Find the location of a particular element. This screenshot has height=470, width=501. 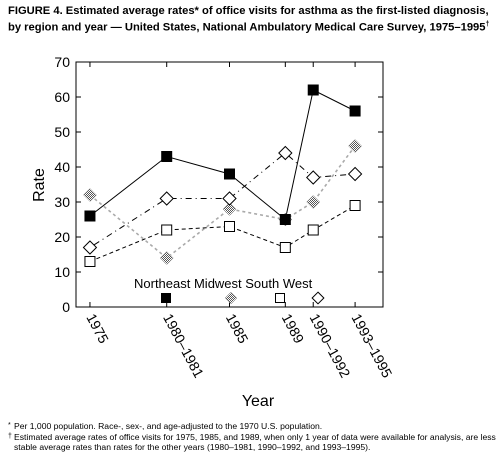

y-tick-label-0: 0 is located at coordinates (66, 307).